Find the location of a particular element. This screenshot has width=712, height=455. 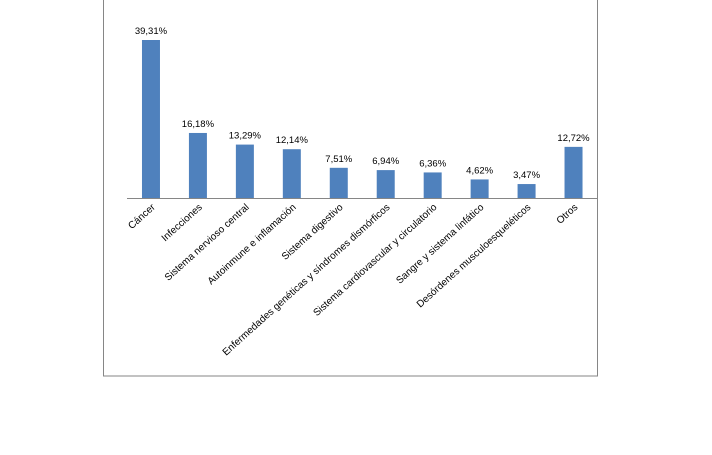

value-label: 6,94% is located at coordinates (385, 161).